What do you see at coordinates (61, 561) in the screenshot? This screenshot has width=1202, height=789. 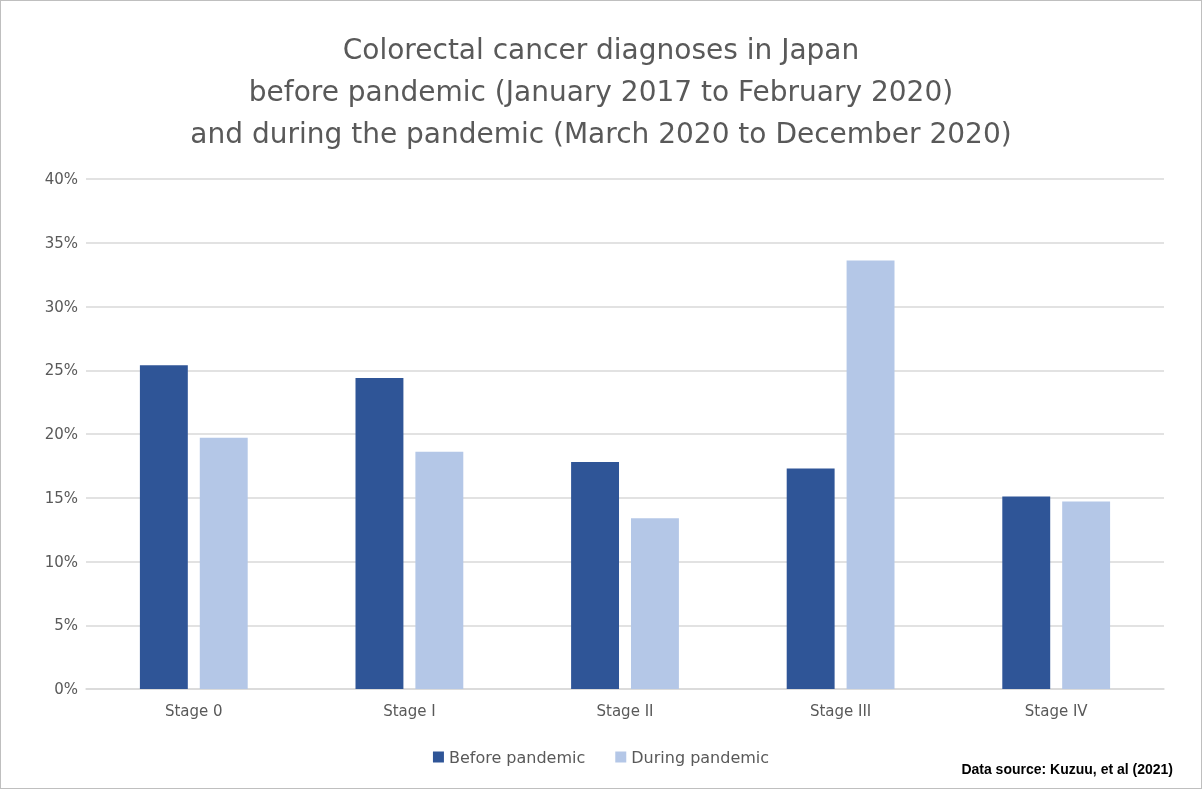 I see `y-tick-label: 10%` at bounding box center [61, 561].